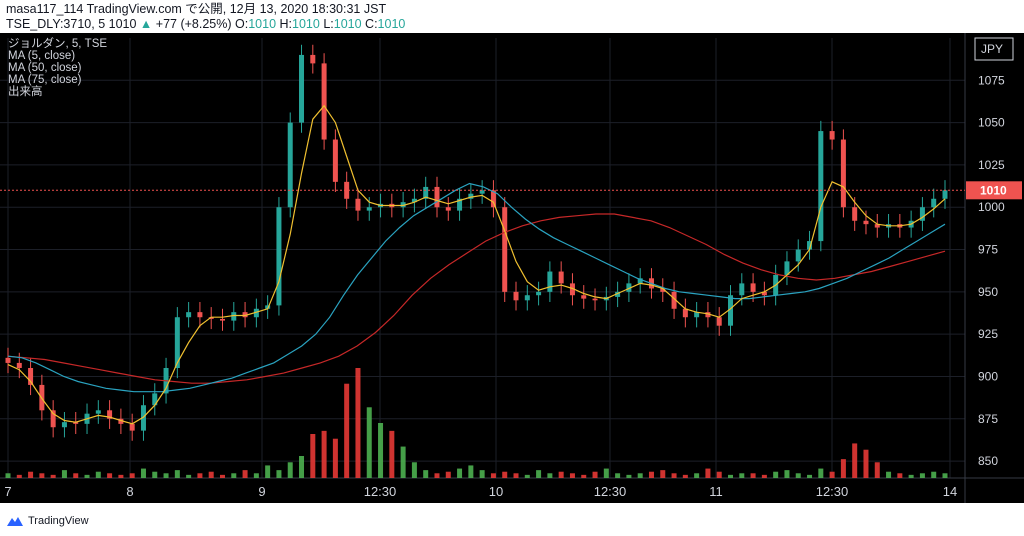 The width and height of the screenshot is (1024, 536). Describe the element at coordinates (716, 491) in the screenshot. I see `time-tick-label: 11` at that location.